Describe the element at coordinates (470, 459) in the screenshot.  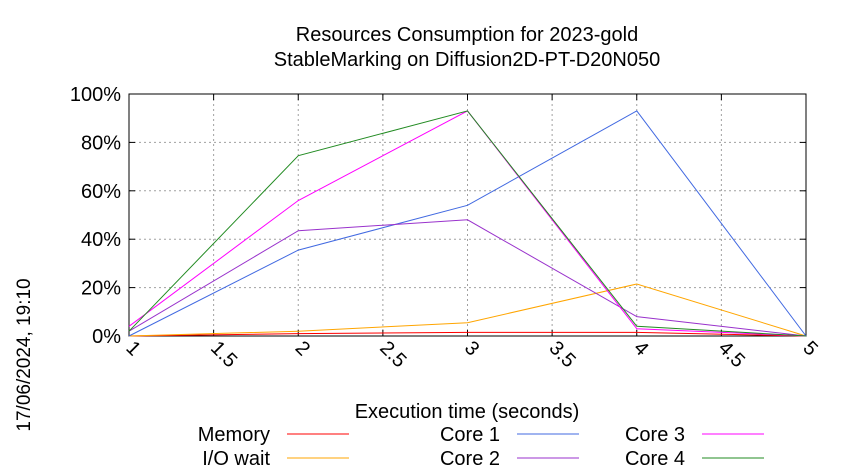
I see `legend-label: Core 2` at that location.